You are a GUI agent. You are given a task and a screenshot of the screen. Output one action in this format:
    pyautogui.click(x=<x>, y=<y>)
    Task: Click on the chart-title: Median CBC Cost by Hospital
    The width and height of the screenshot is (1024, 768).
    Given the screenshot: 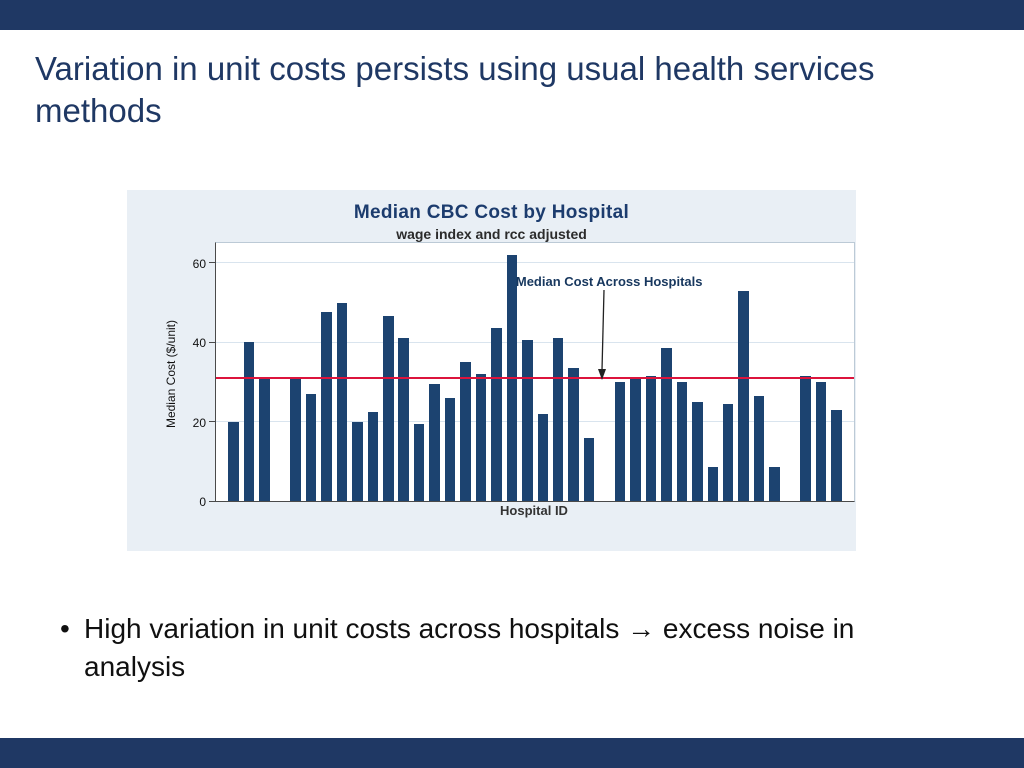 What is the action you would take?
    pyautogui.click(x=491, y=212)
    